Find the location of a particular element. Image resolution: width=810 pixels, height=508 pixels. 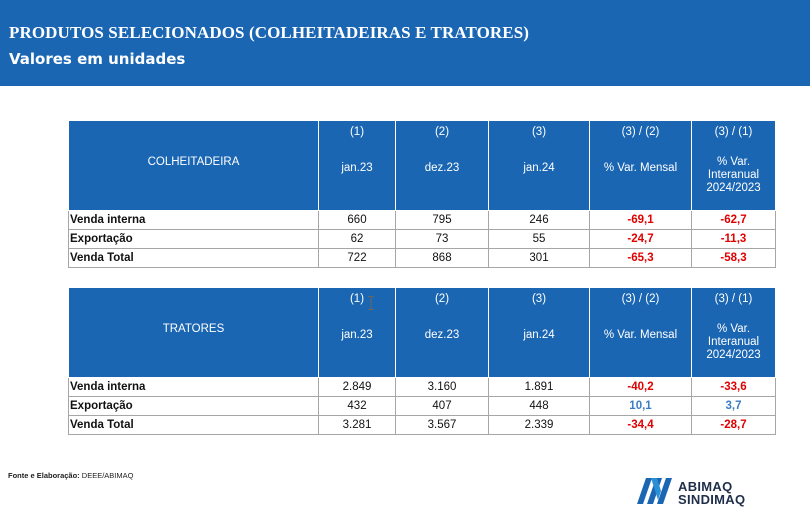

table-row: Venda Total 722 868 301 -65,3 -58,3 is located at coordinates (422, 258).